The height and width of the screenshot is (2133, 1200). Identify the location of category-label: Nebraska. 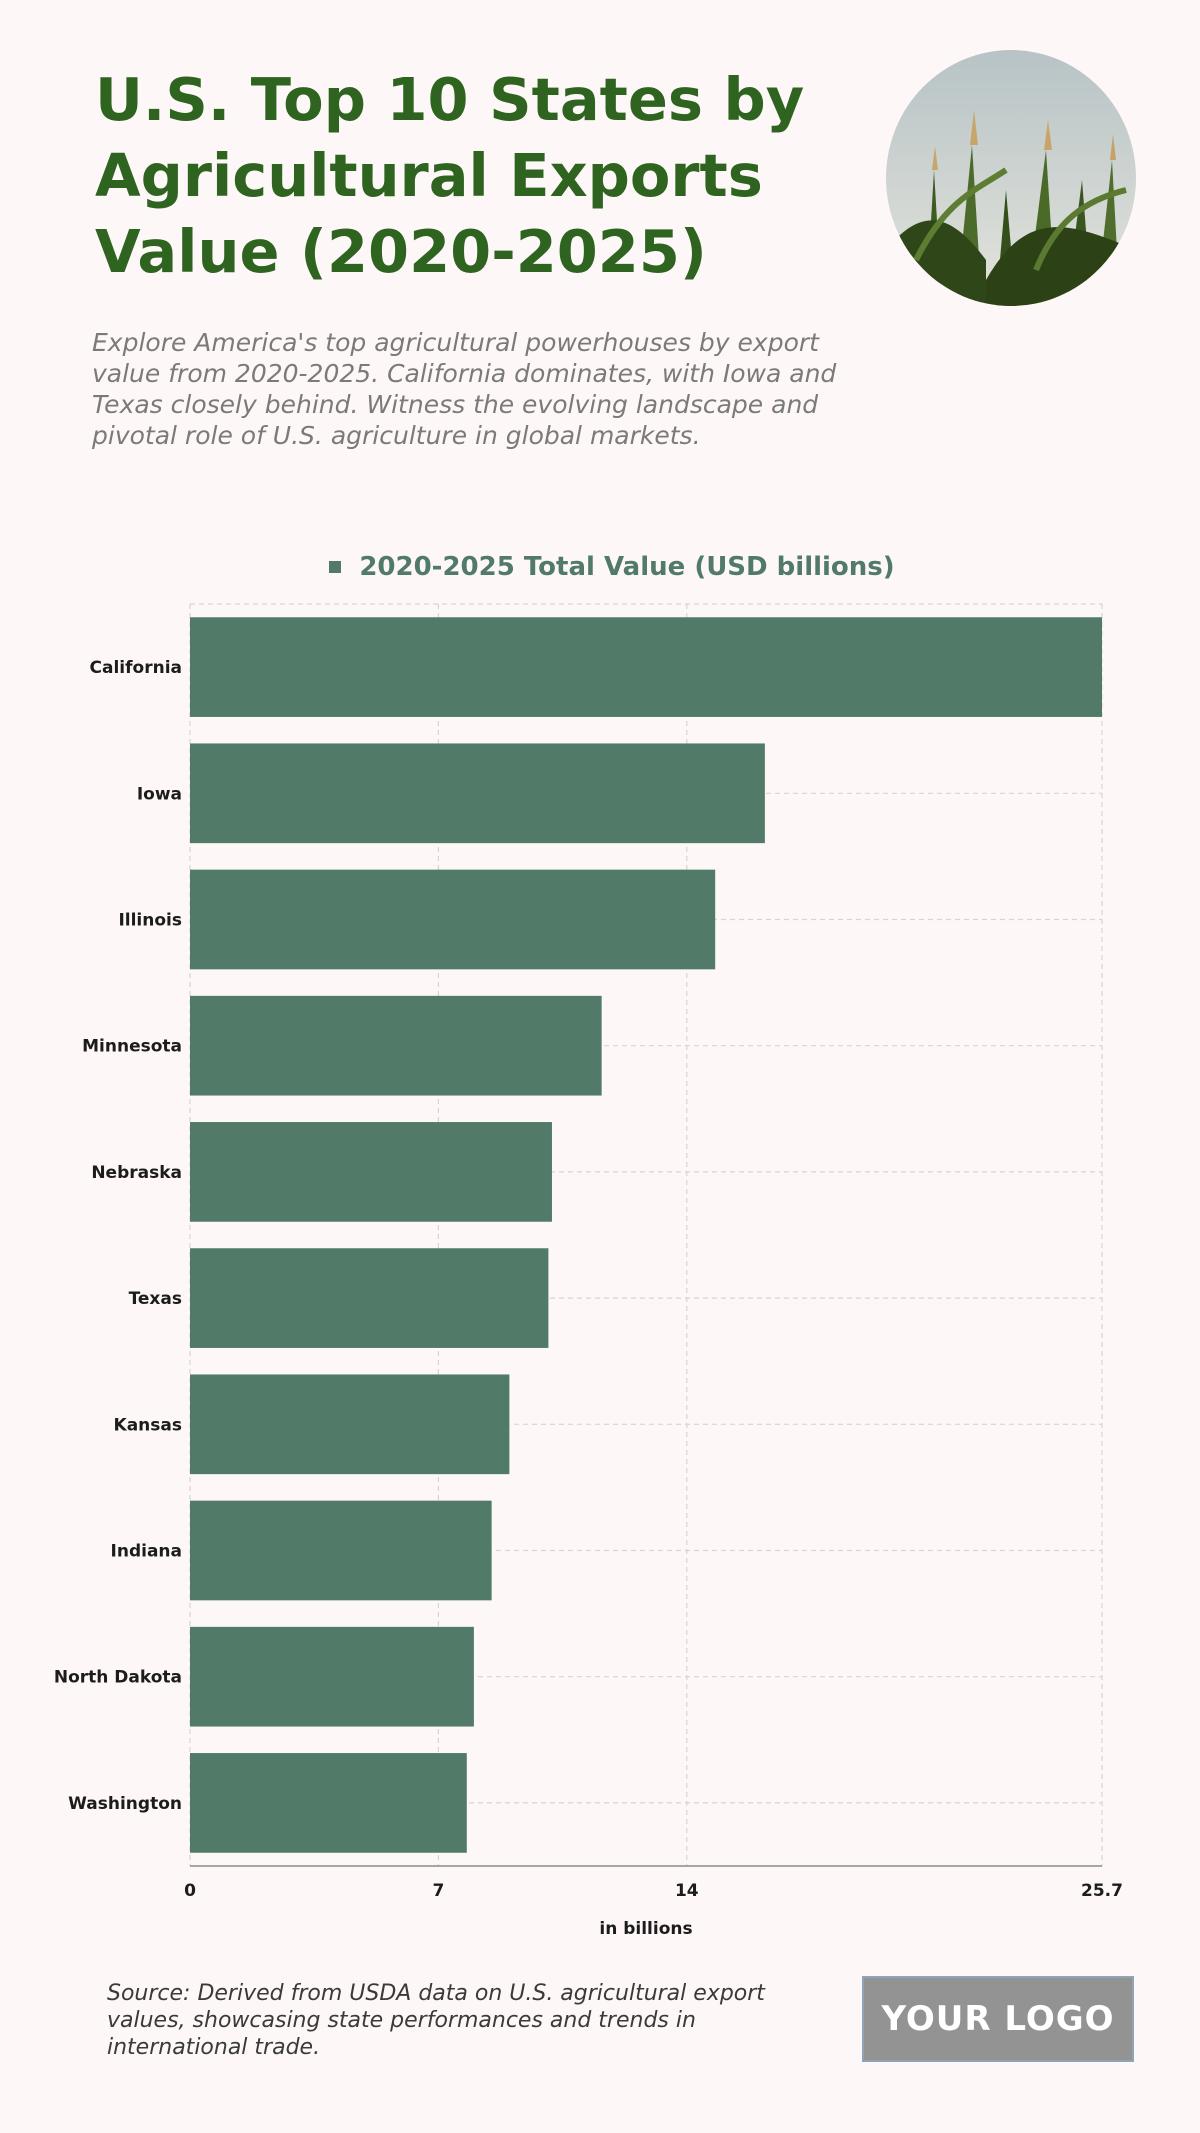
(136, 1173).